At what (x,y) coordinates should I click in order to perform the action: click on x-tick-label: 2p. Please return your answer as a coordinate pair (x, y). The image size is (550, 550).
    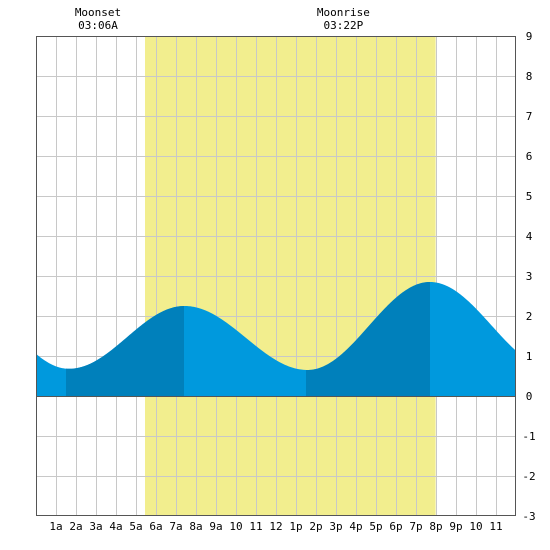
    Looking at the image, I should click on (315, 526).